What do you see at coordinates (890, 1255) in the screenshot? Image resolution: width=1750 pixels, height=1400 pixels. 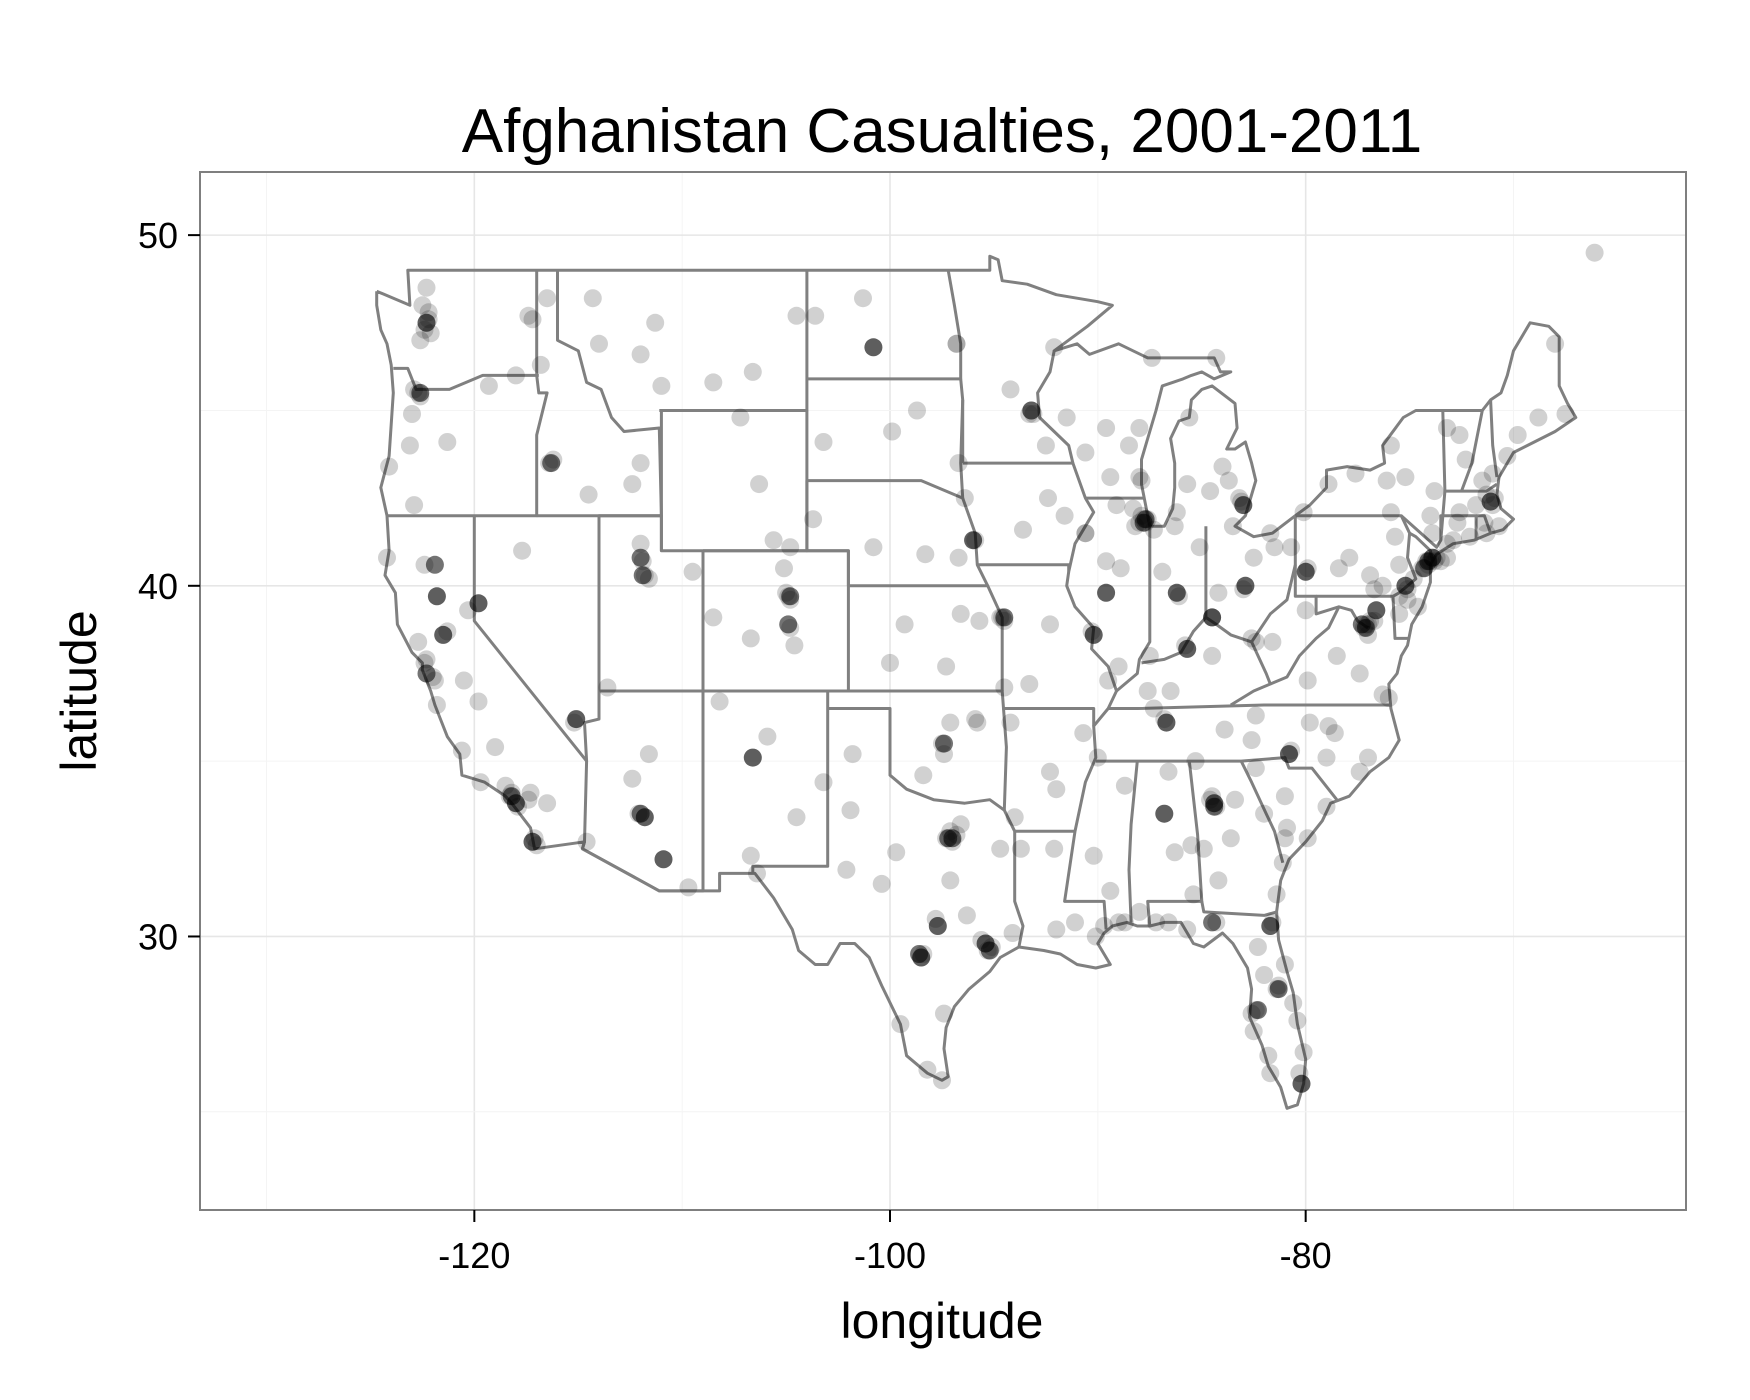 I see `x-tick-label: -100` at bounding box center [890, 1255].